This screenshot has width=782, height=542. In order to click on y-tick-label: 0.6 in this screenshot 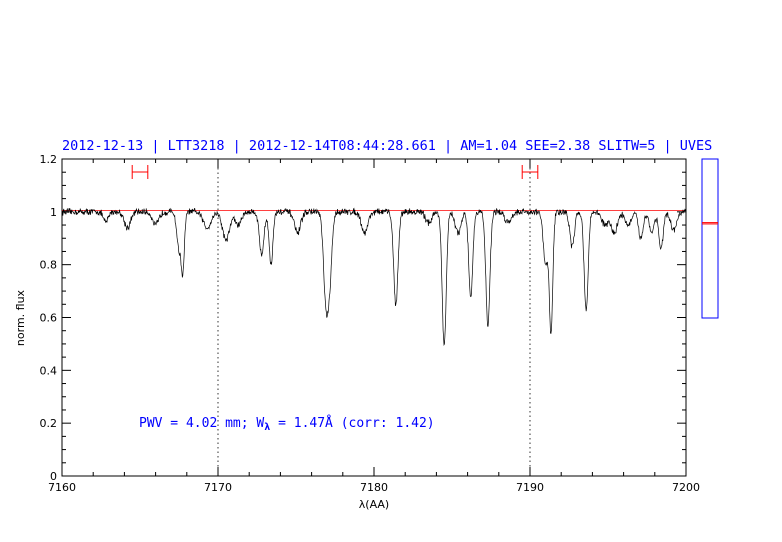, I will do `click(49, 318)`.